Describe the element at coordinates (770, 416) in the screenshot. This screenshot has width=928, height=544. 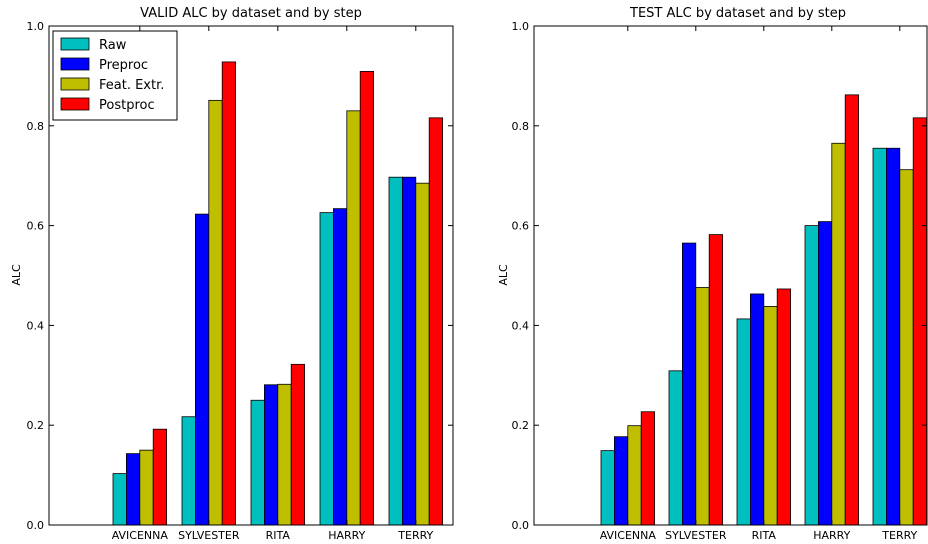
I see `test-bar-rita-feat-extr` at that location.